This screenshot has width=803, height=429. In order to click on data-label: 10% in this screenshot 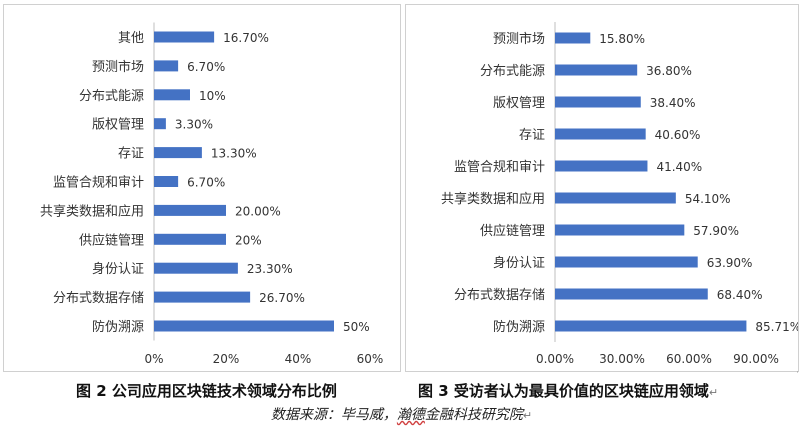, I will do `click(212, 96)`.